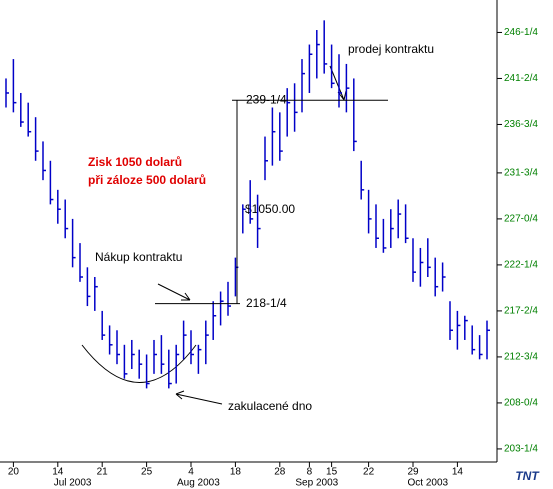 The width and height of the screenshot is (553, 489). Describe the element at coordinates (270, 406) in the screenshot. I see `bottom-label: zakulacené dno` at that location.